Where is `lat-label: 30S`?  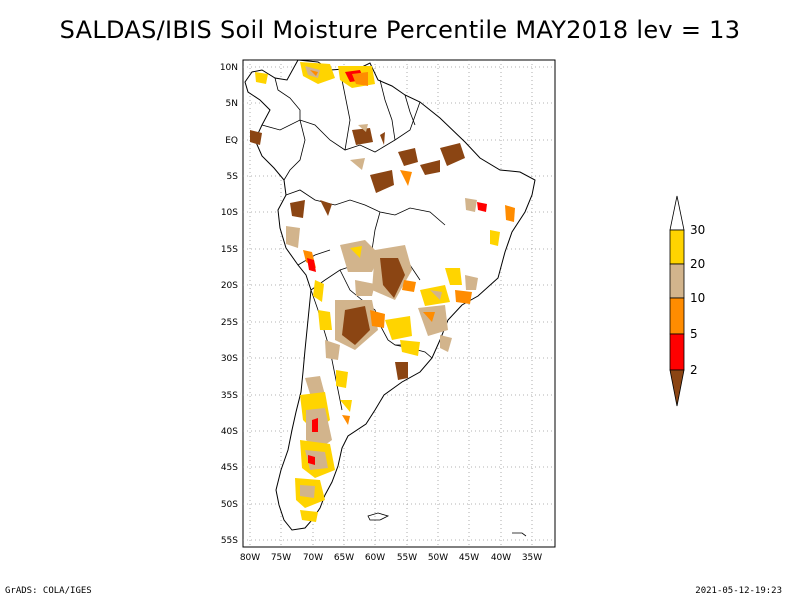 lat-label: 30S is located at coordinates (229, 359).